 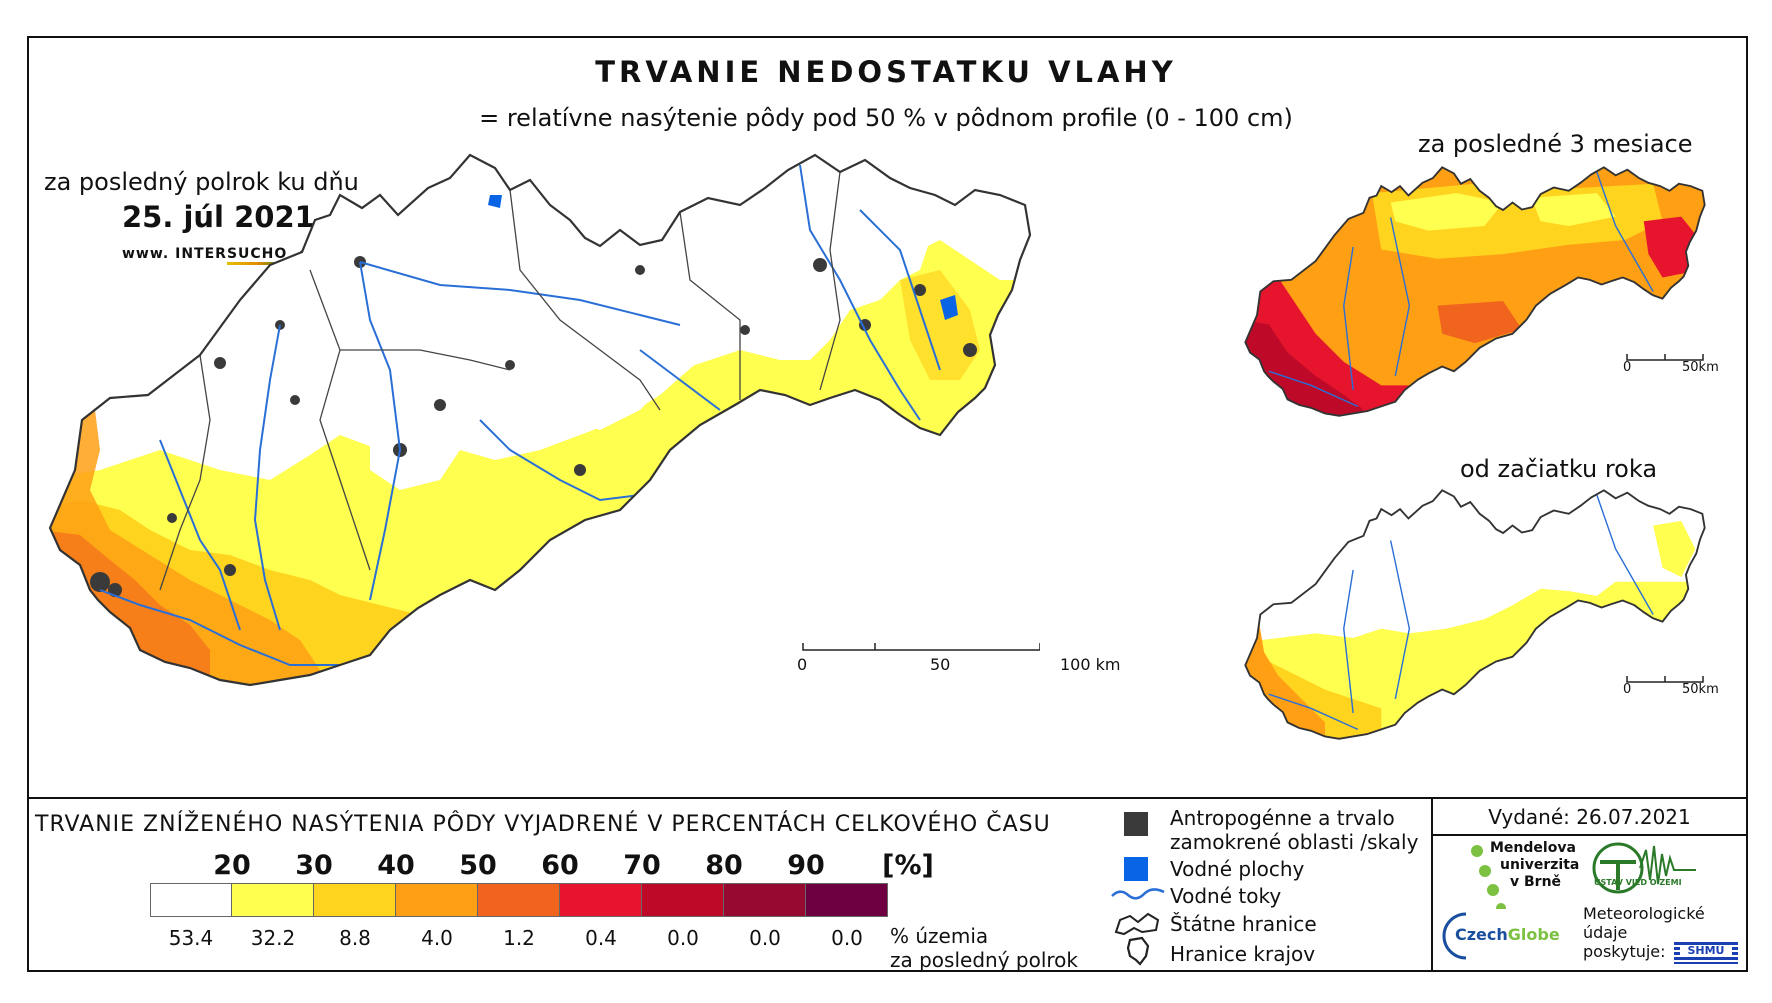 I want to click on inset-bottom-scale-bar, so click(x=1665, y=679).